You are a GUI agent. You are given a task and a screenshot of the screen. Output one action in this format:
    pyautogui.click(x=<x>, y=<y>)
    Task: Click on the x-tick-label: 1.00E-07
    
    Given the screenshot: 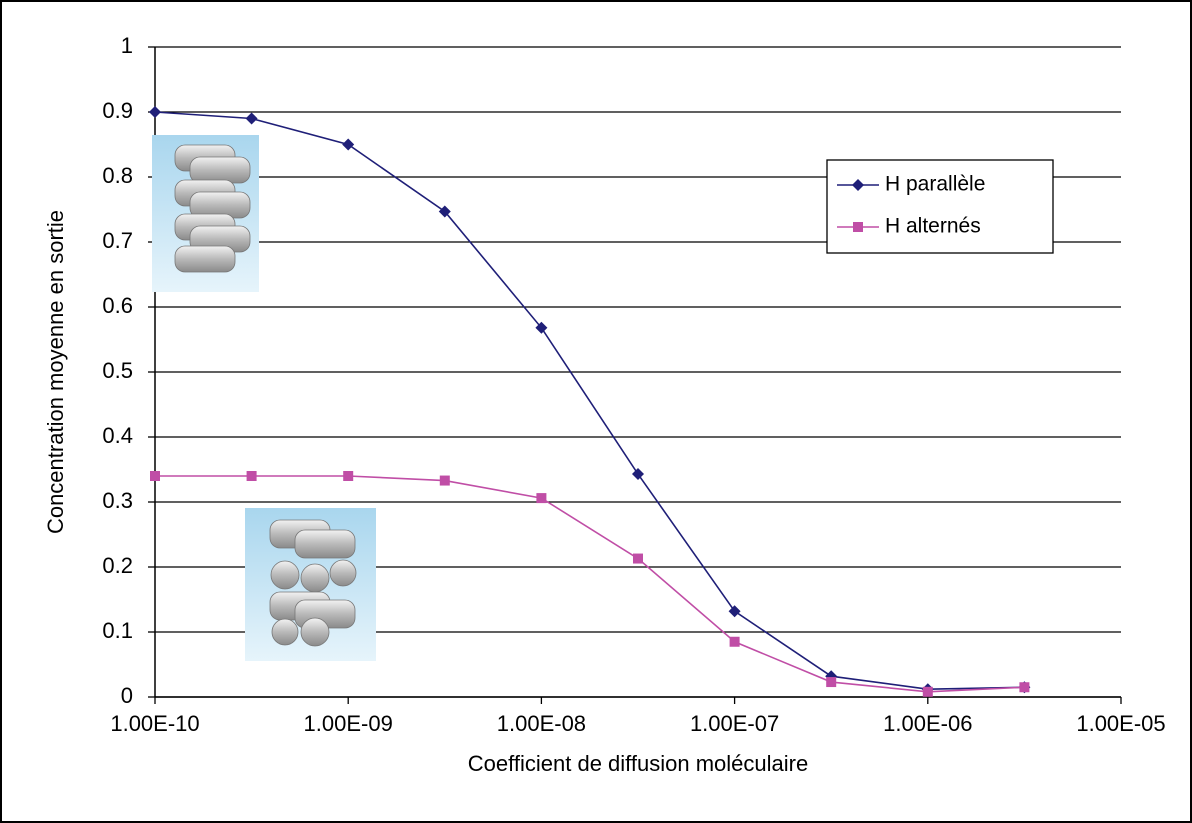 What is the action you would take?
    pyautogui.click(x=734, y=723)
    